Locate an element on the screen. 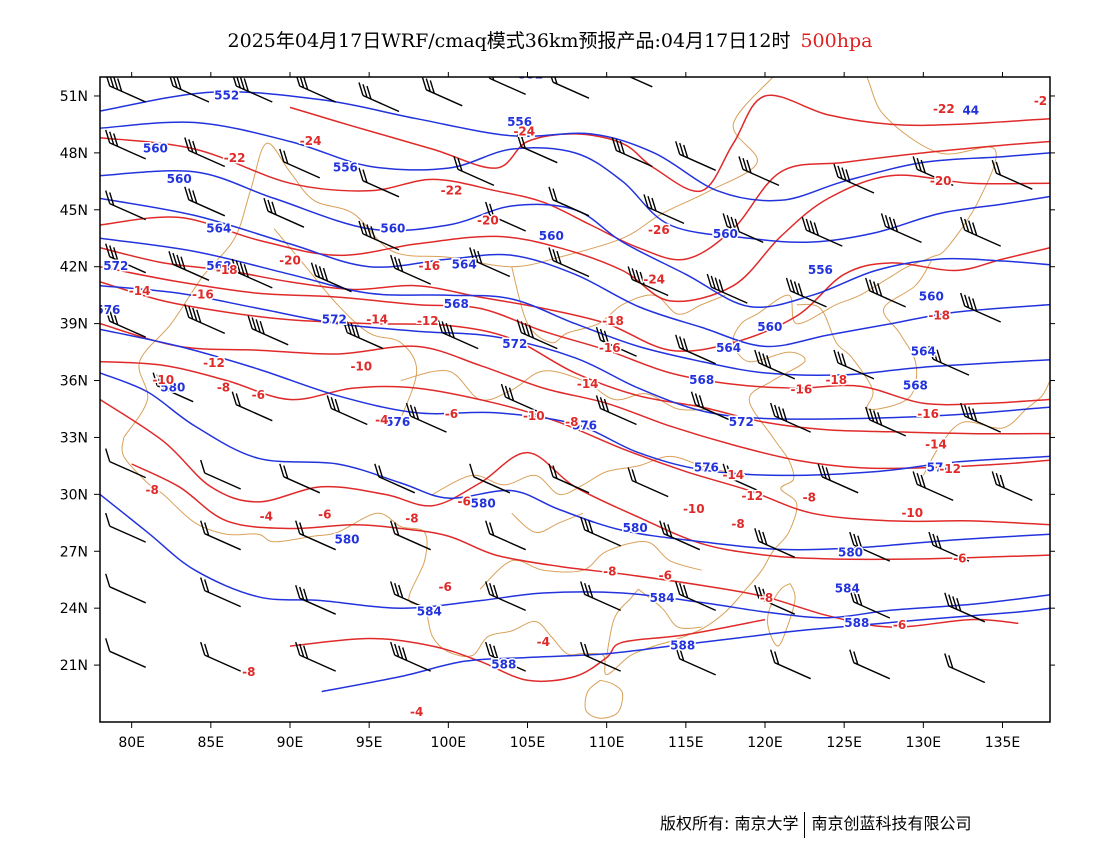 This screenshot has width=1100, height=850. copyright-right: 南京创蓝科技有限公司 is located at coordinates (891, 823).